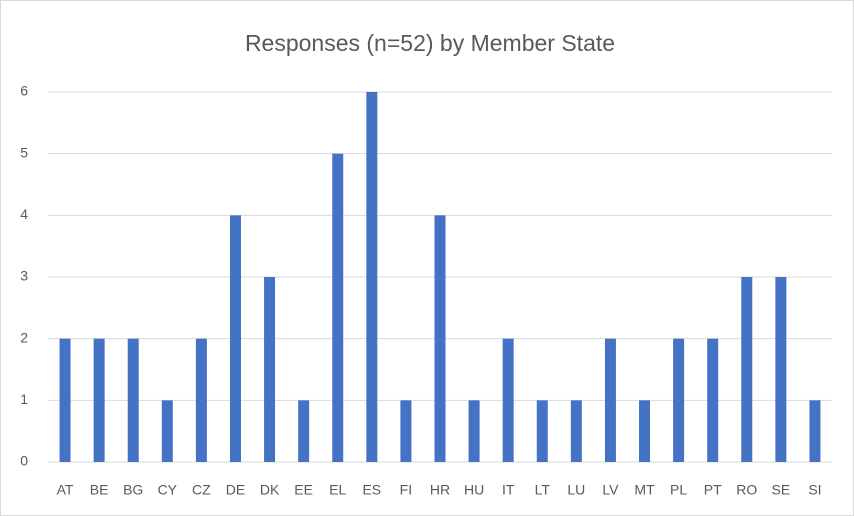 The width and height of the screenshot is (854, 516). What do you see at coordinates (24, 461) in the screenshot?
I see `y-tick-label: 0` at bounding box center [24, 461].